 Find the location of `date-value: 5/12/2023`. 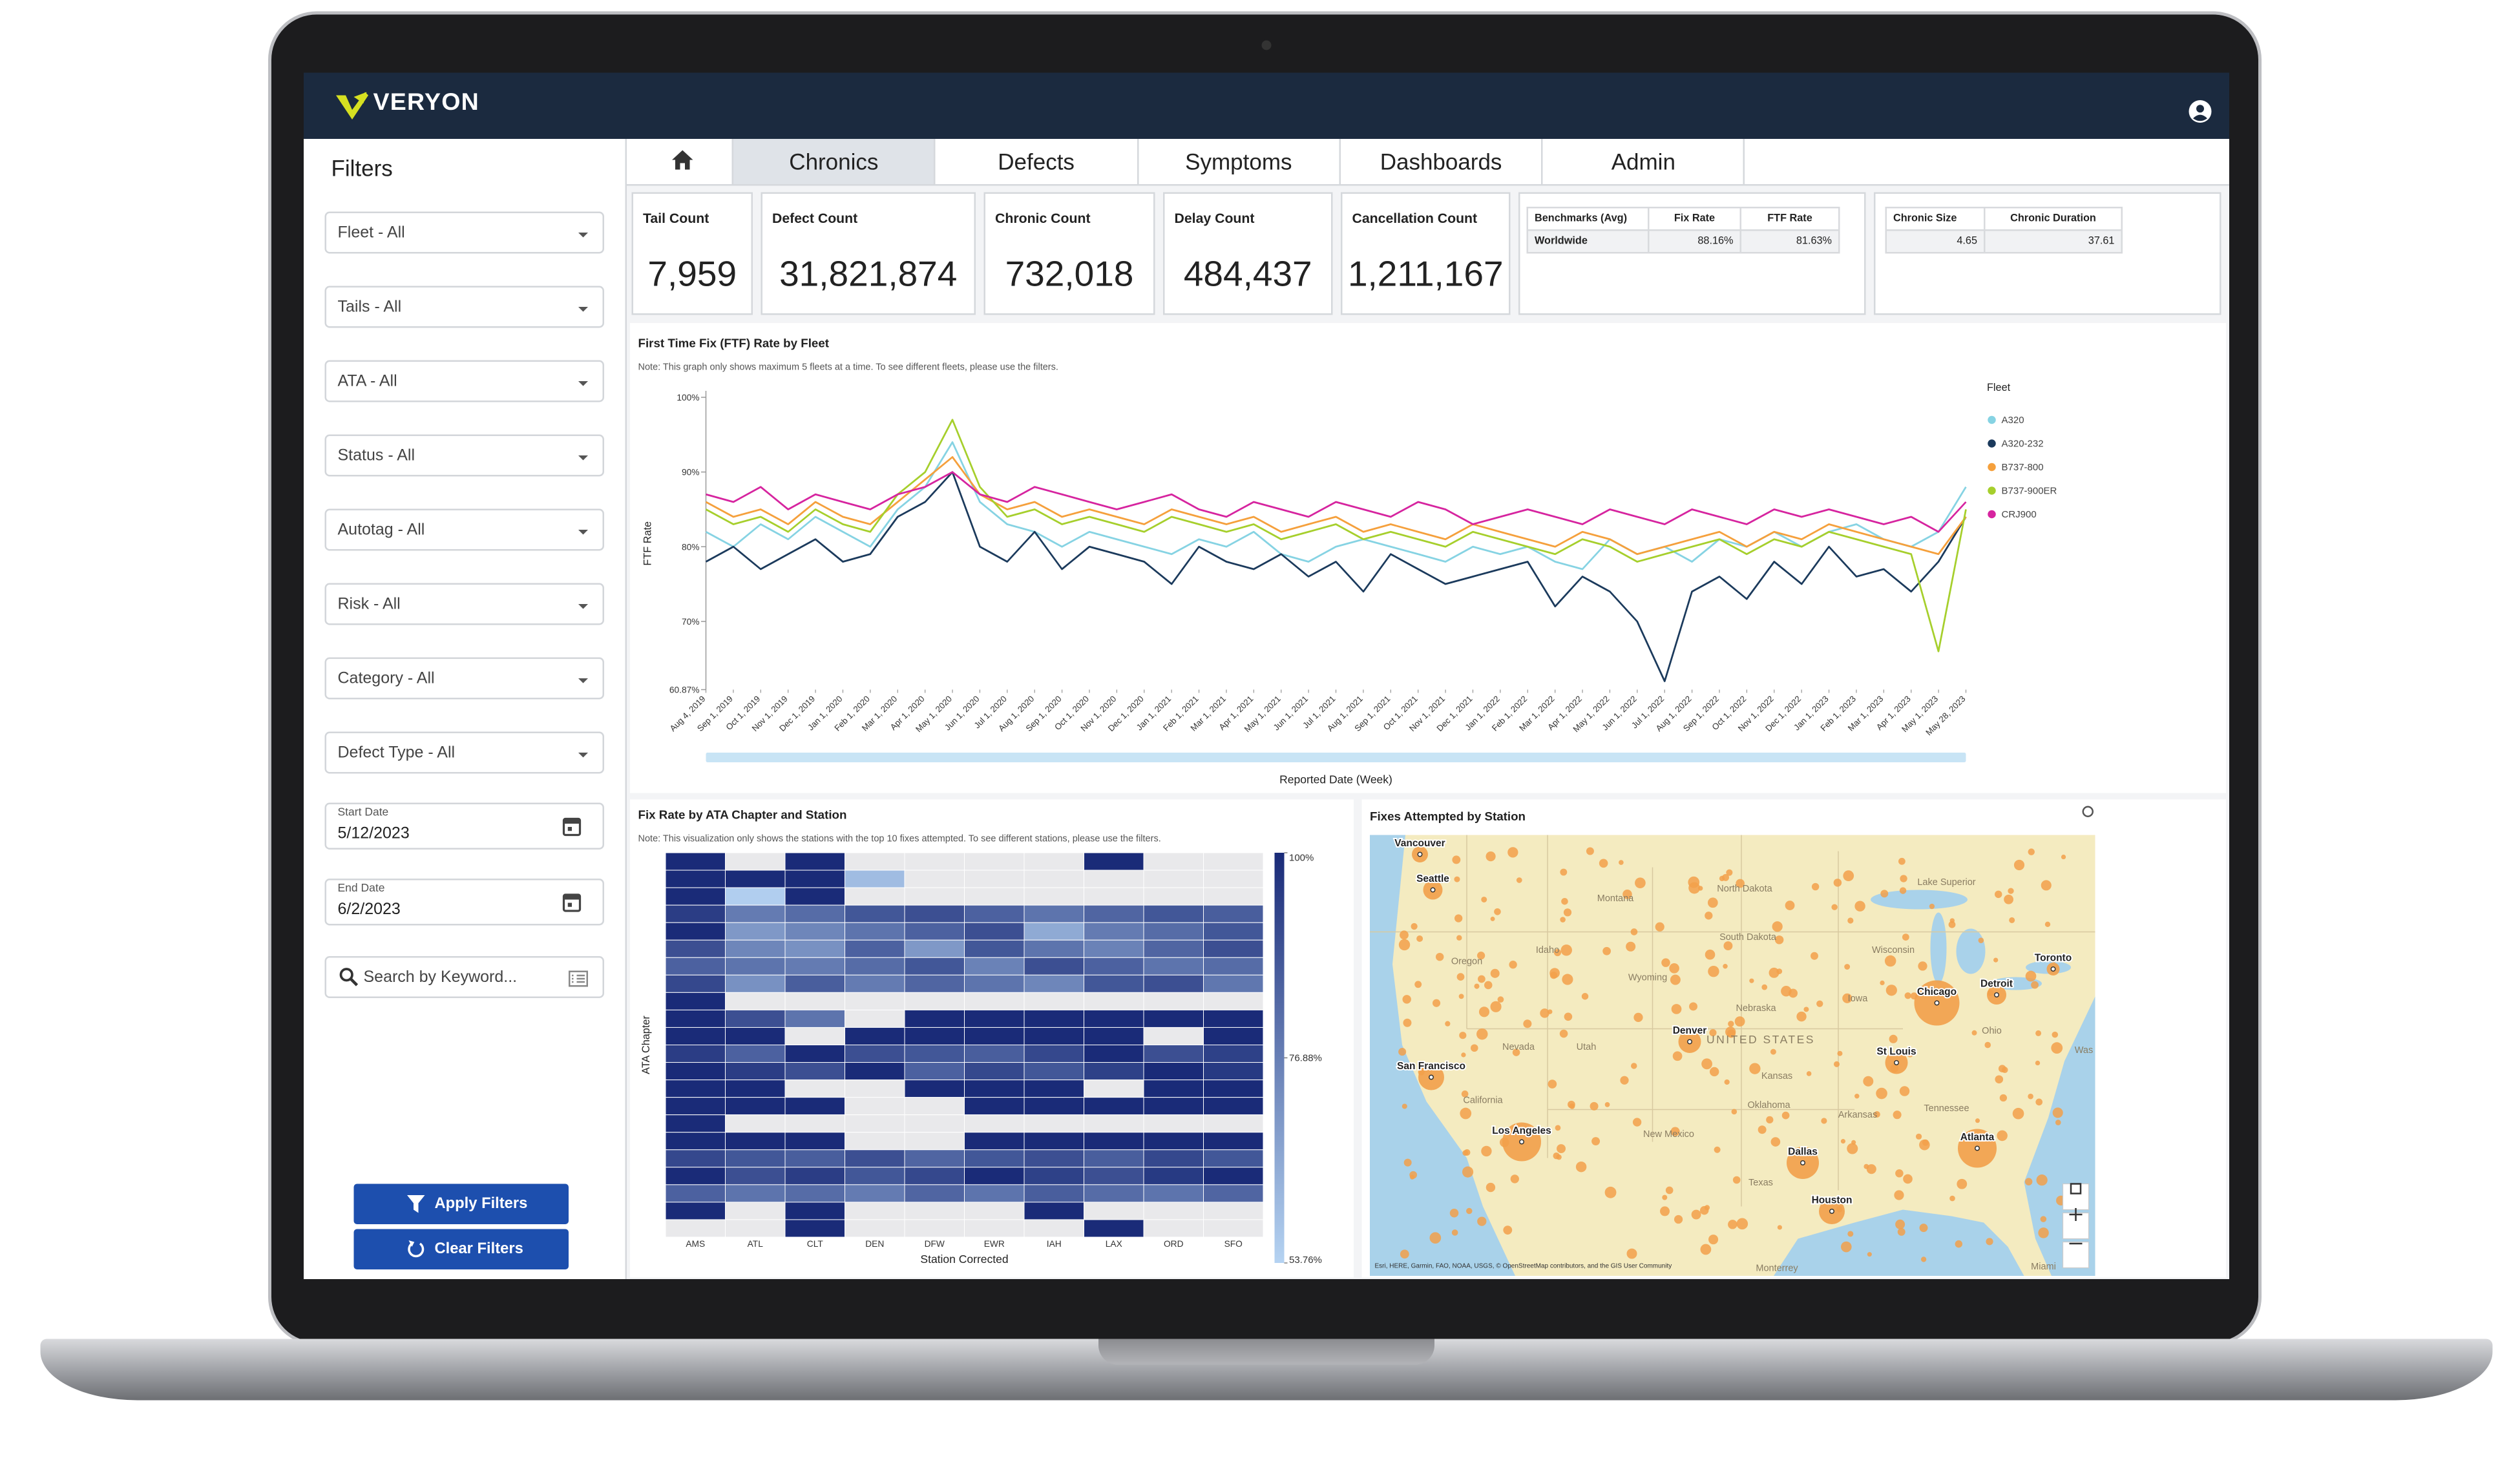

date-value: 5/12/2023 is located at coordinates (374, 834).